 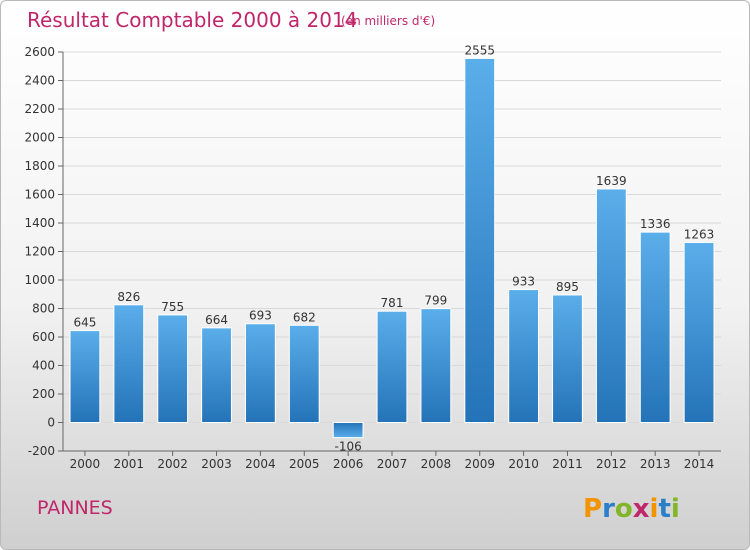 What do you see at coordinates (43, 337) in the screenshot?
I see `y-tick-label: 600` at bounding box center [43, 337].